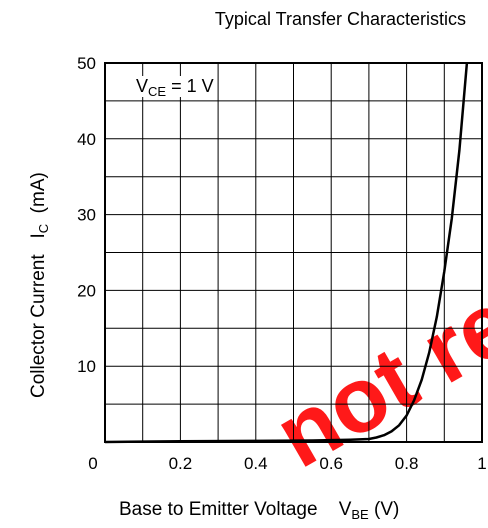  Describe the element at coordinates (86, 290) in the screenshot. I see `y-tick-label: 20` at that location.